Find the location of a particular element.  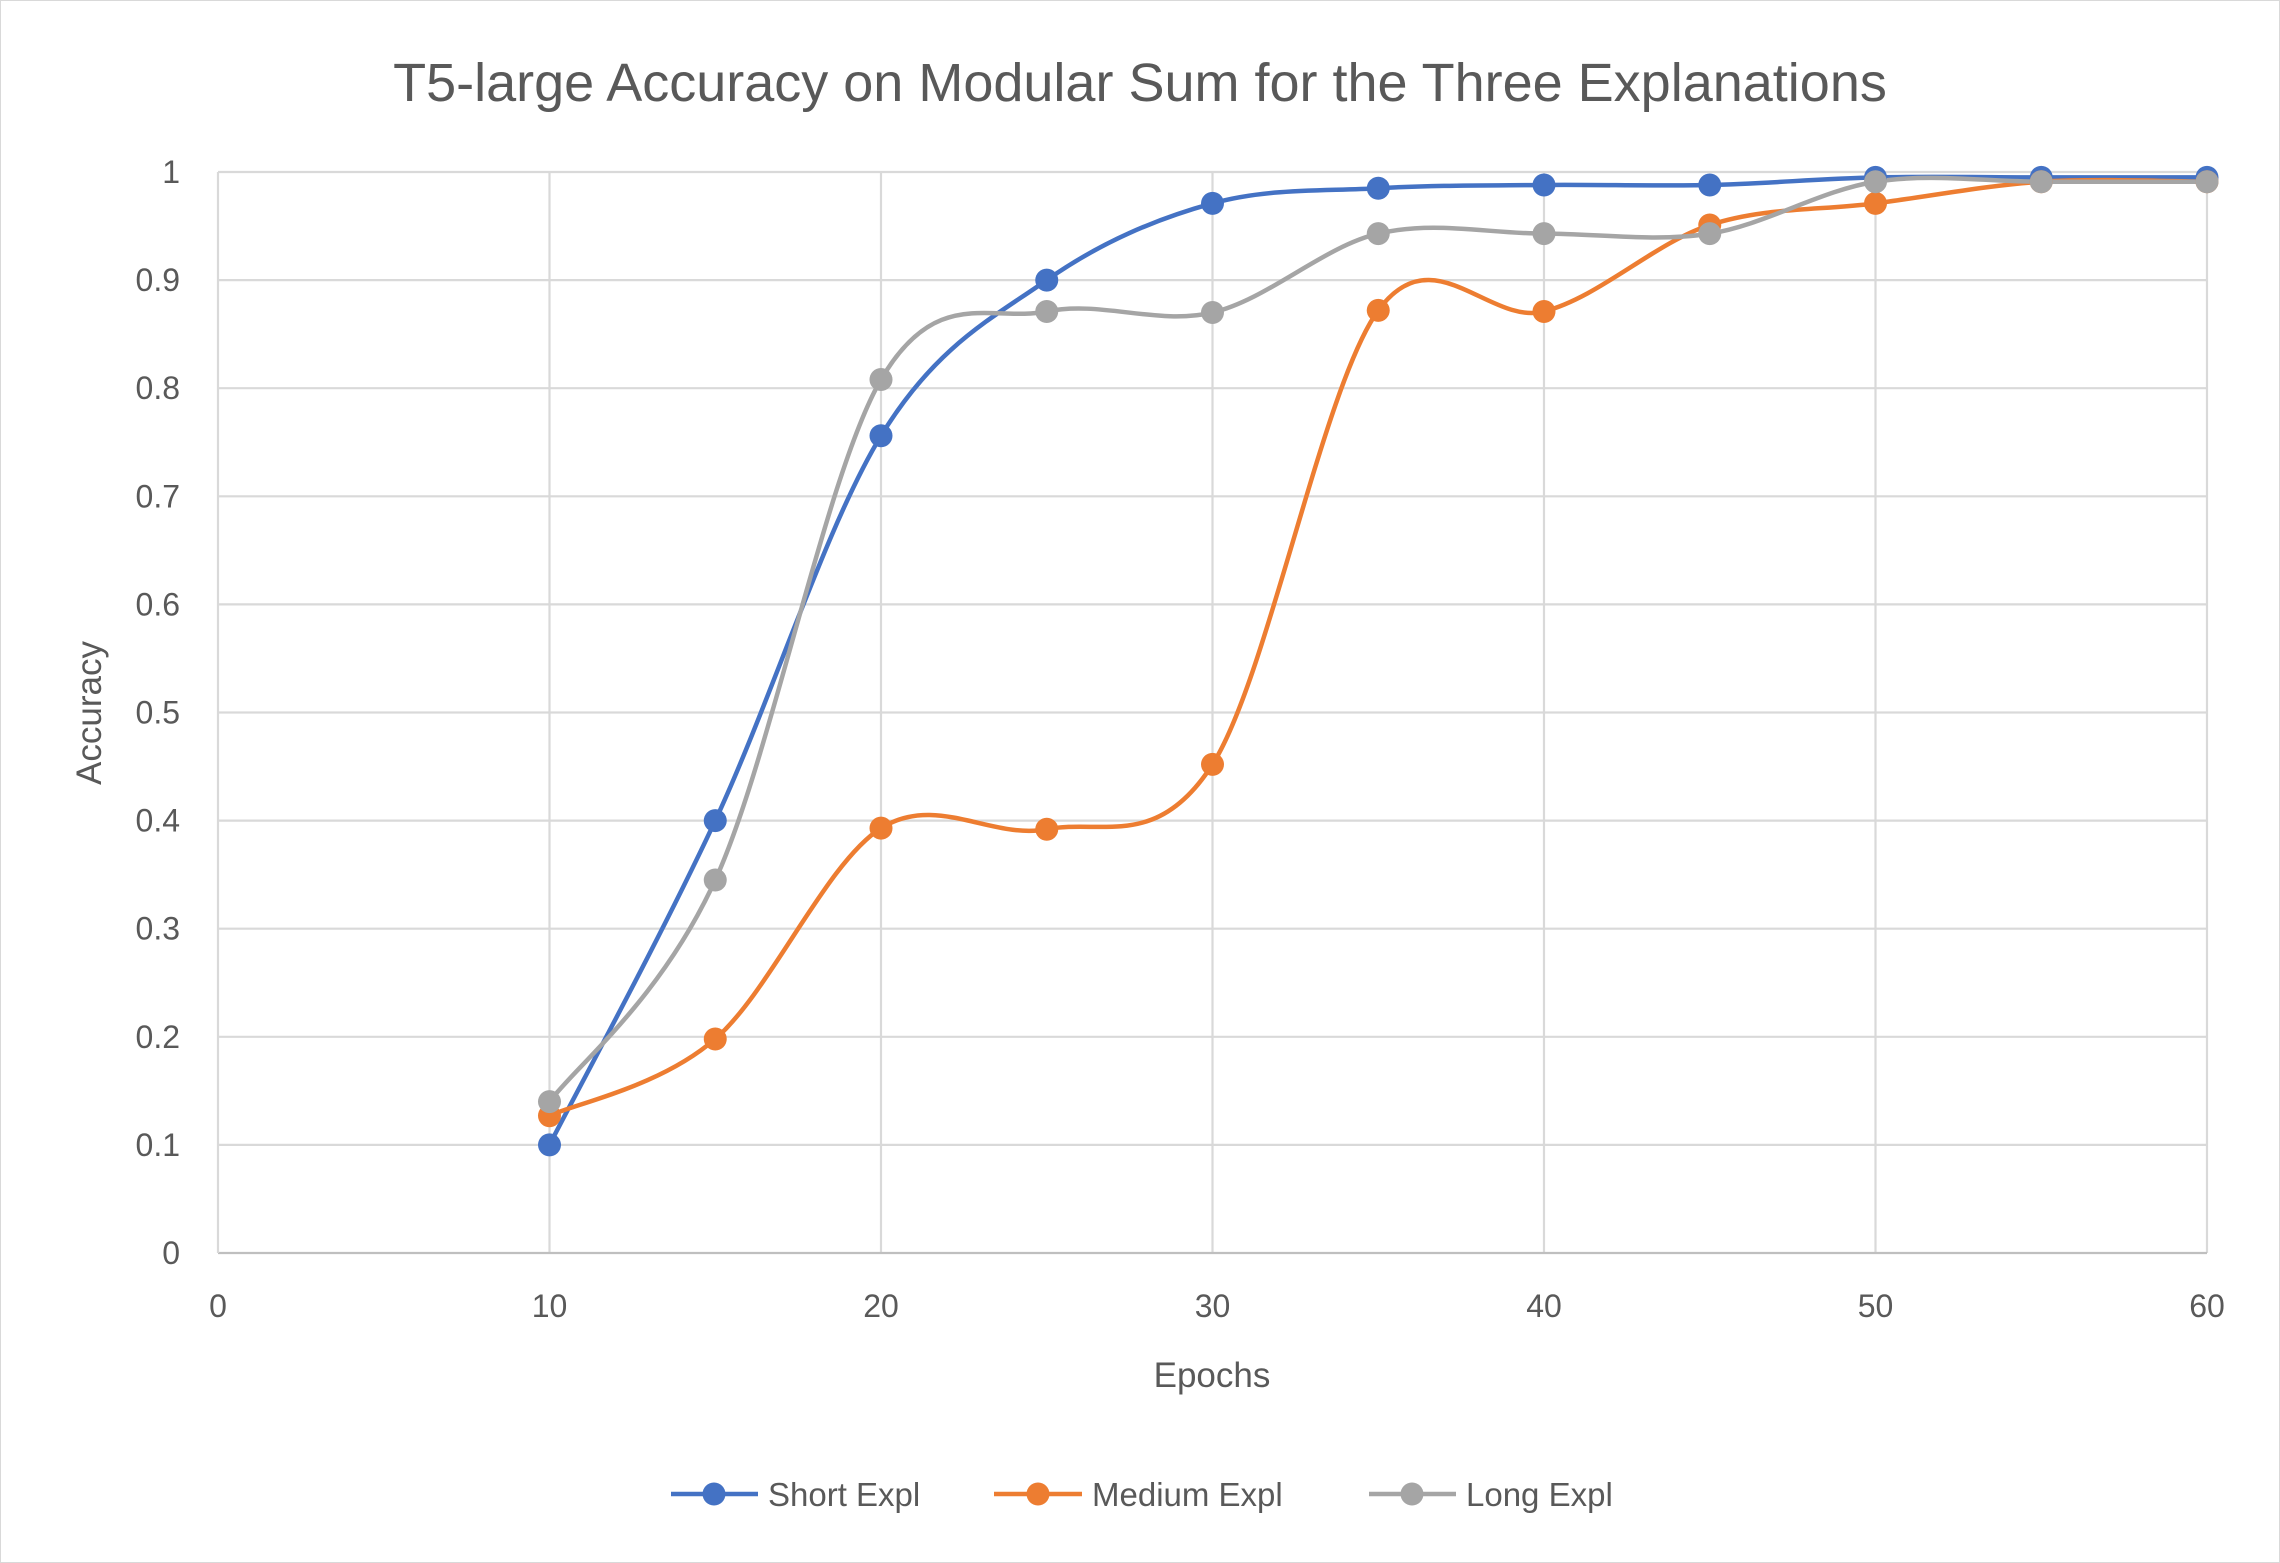

y-tick-label: 0.2 is located at coordinates (158, 1037).